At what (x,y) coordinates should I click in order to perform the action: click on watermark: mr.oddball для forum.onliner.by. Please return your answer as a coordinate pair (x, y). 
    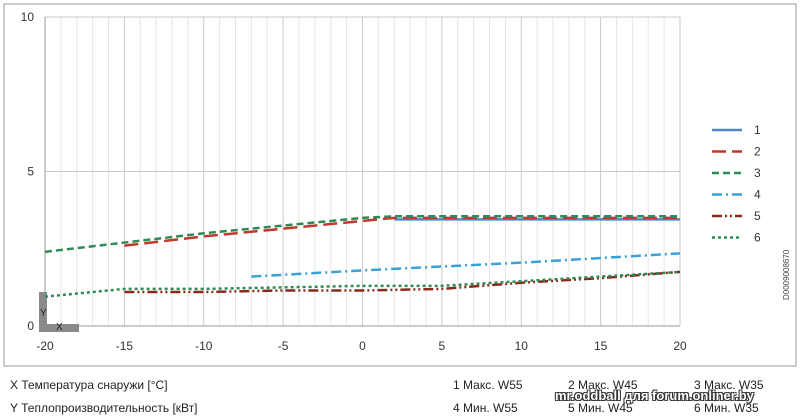
    Looking at the image, I should click on (654, 395).